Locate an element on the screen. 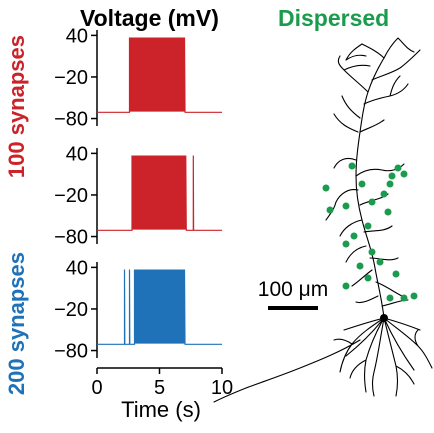 Image resolution: width=434 pixels, height=433 pixels. apical-tuft is located at coordinates (377, 85).